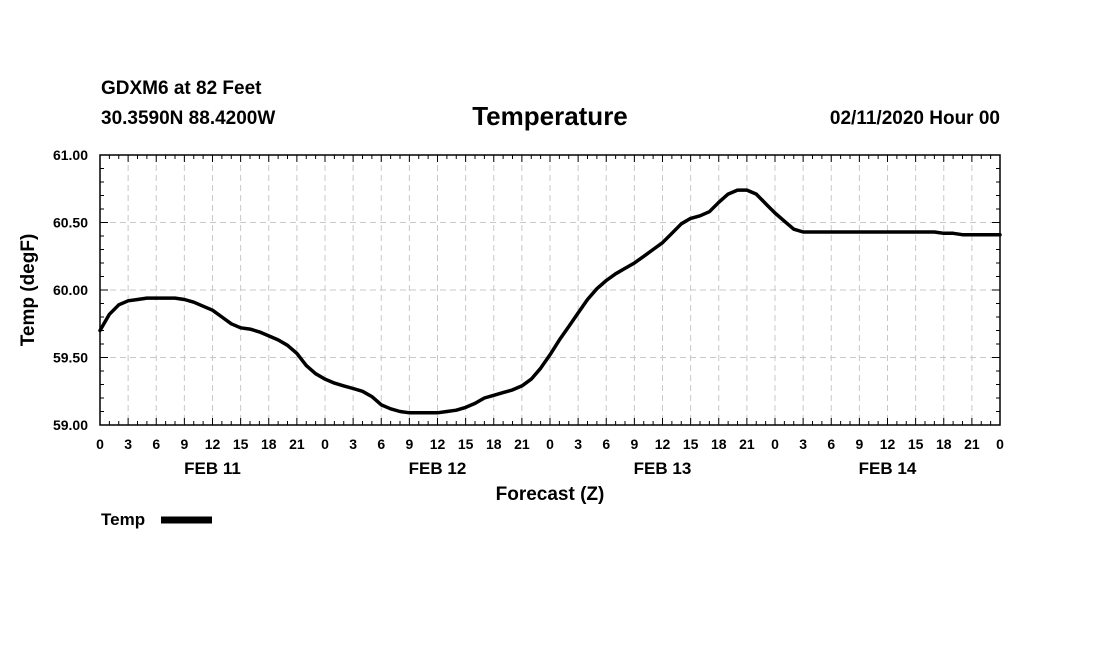 Image resolution: width=1100 pixels, height=650 pixels. What do you see at coordinates (70, 155) in the screenshot?
I see `y-tick-label: 61.00` at bounding box center [70, 155].